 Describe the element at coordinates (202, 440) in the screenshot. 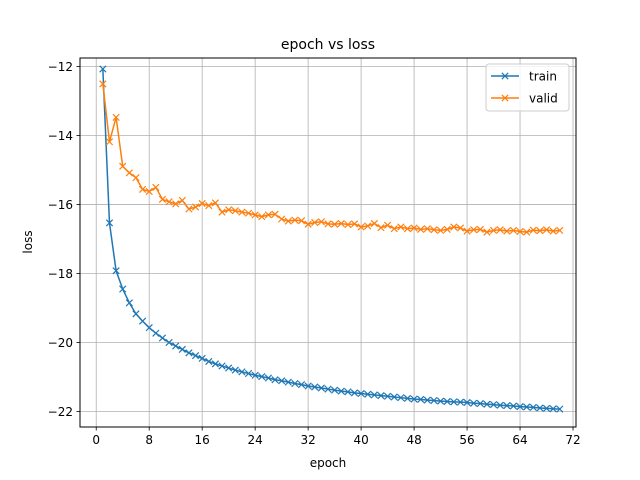

I see `x-tick-label: 16` at that location.